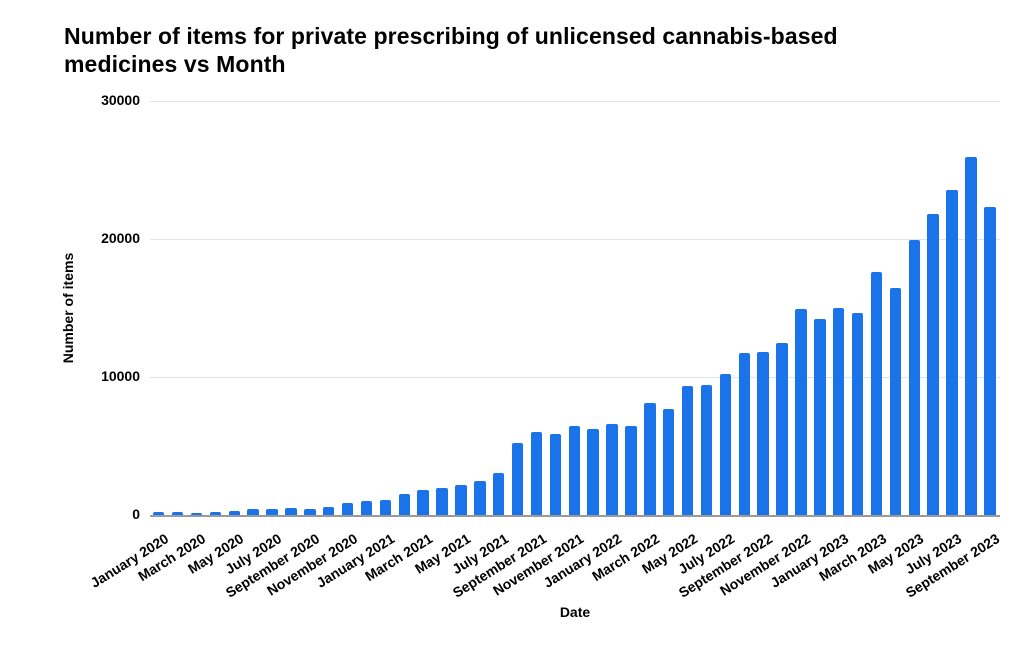 The width and height of the screenshot is (1024, 650). Describe the element at coordinates (404, 504) in the screenshot. I see `bar-february-2021` at that location.